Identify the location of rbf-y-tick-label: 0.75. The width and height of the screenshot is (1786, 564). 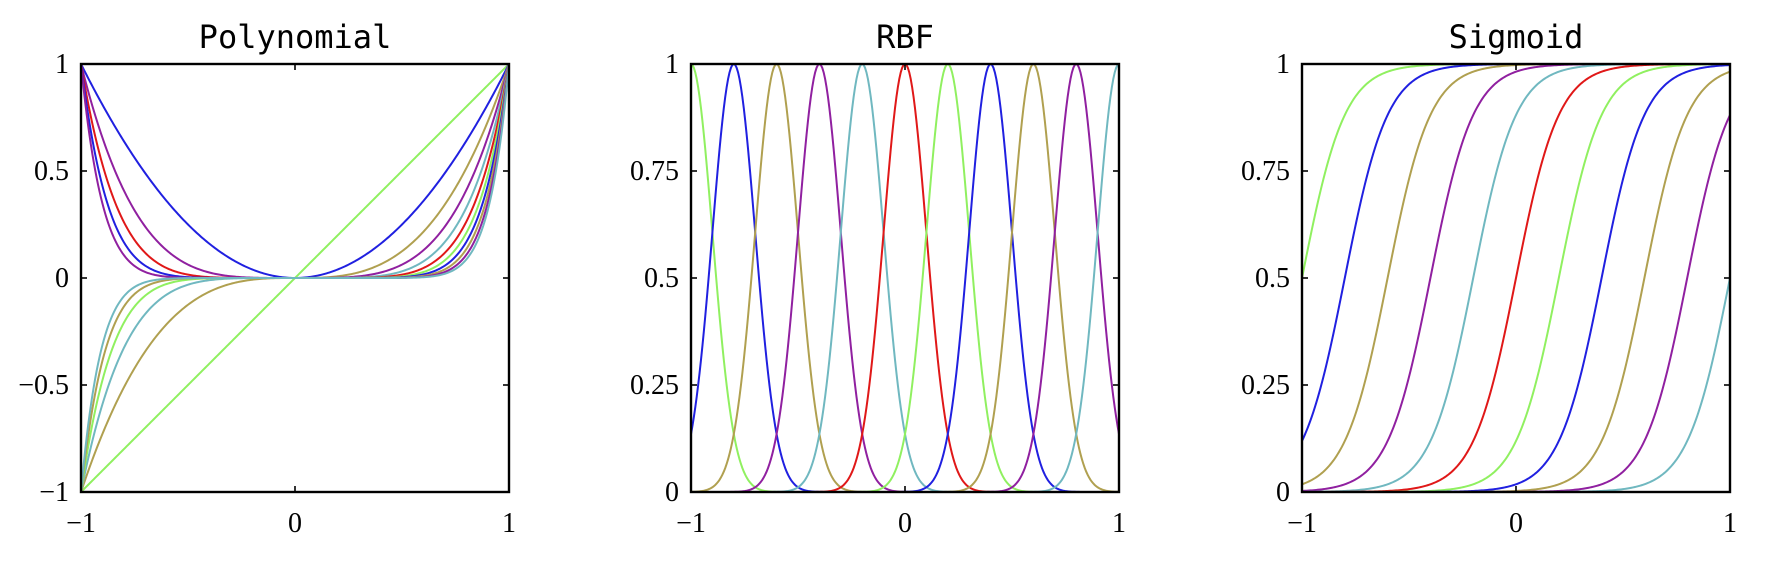
(654, 171).